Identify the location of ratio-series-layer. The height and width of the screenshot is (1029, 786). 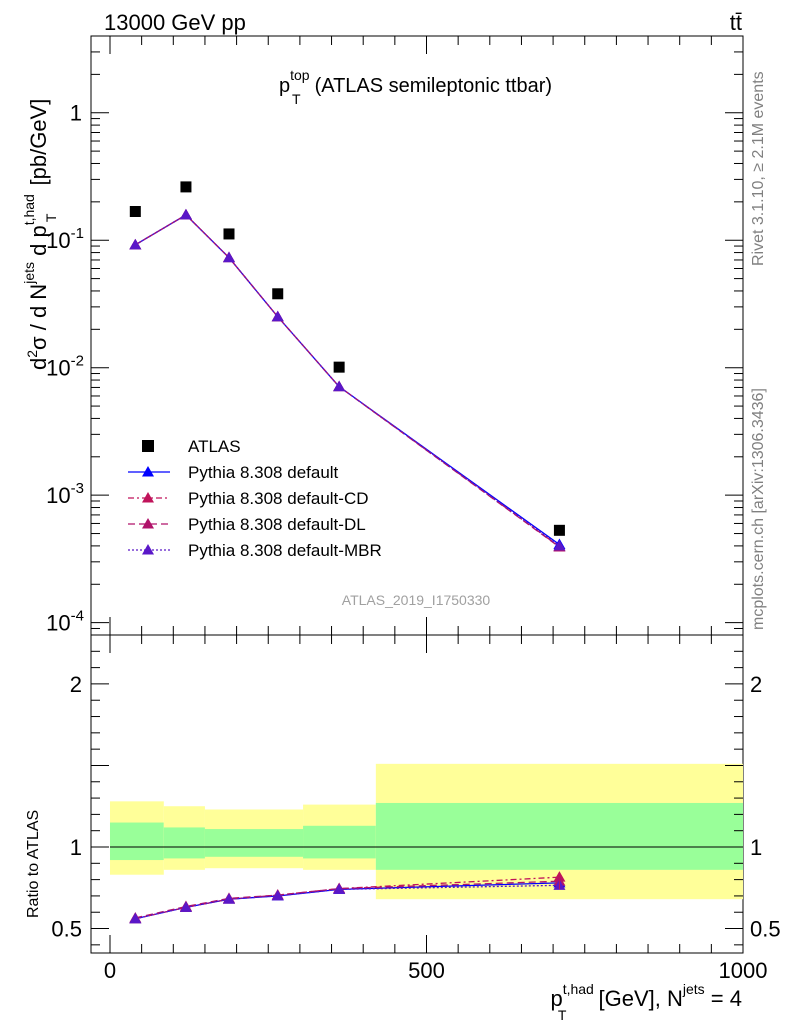
(347, 897).